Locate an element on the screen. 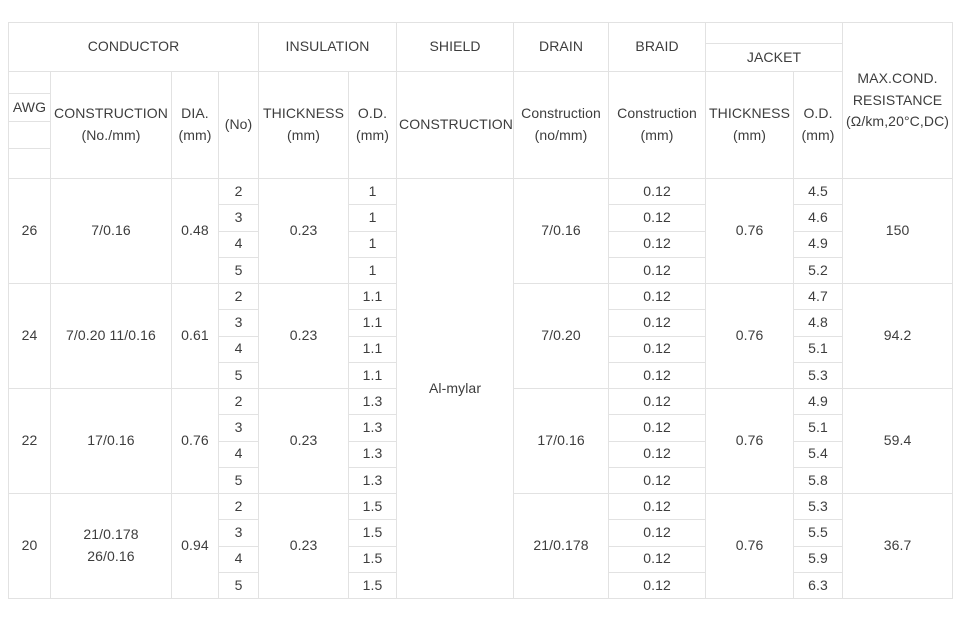 The image size is (960, 625). cell-resistance: 150 is located at coordinates (898, 231).